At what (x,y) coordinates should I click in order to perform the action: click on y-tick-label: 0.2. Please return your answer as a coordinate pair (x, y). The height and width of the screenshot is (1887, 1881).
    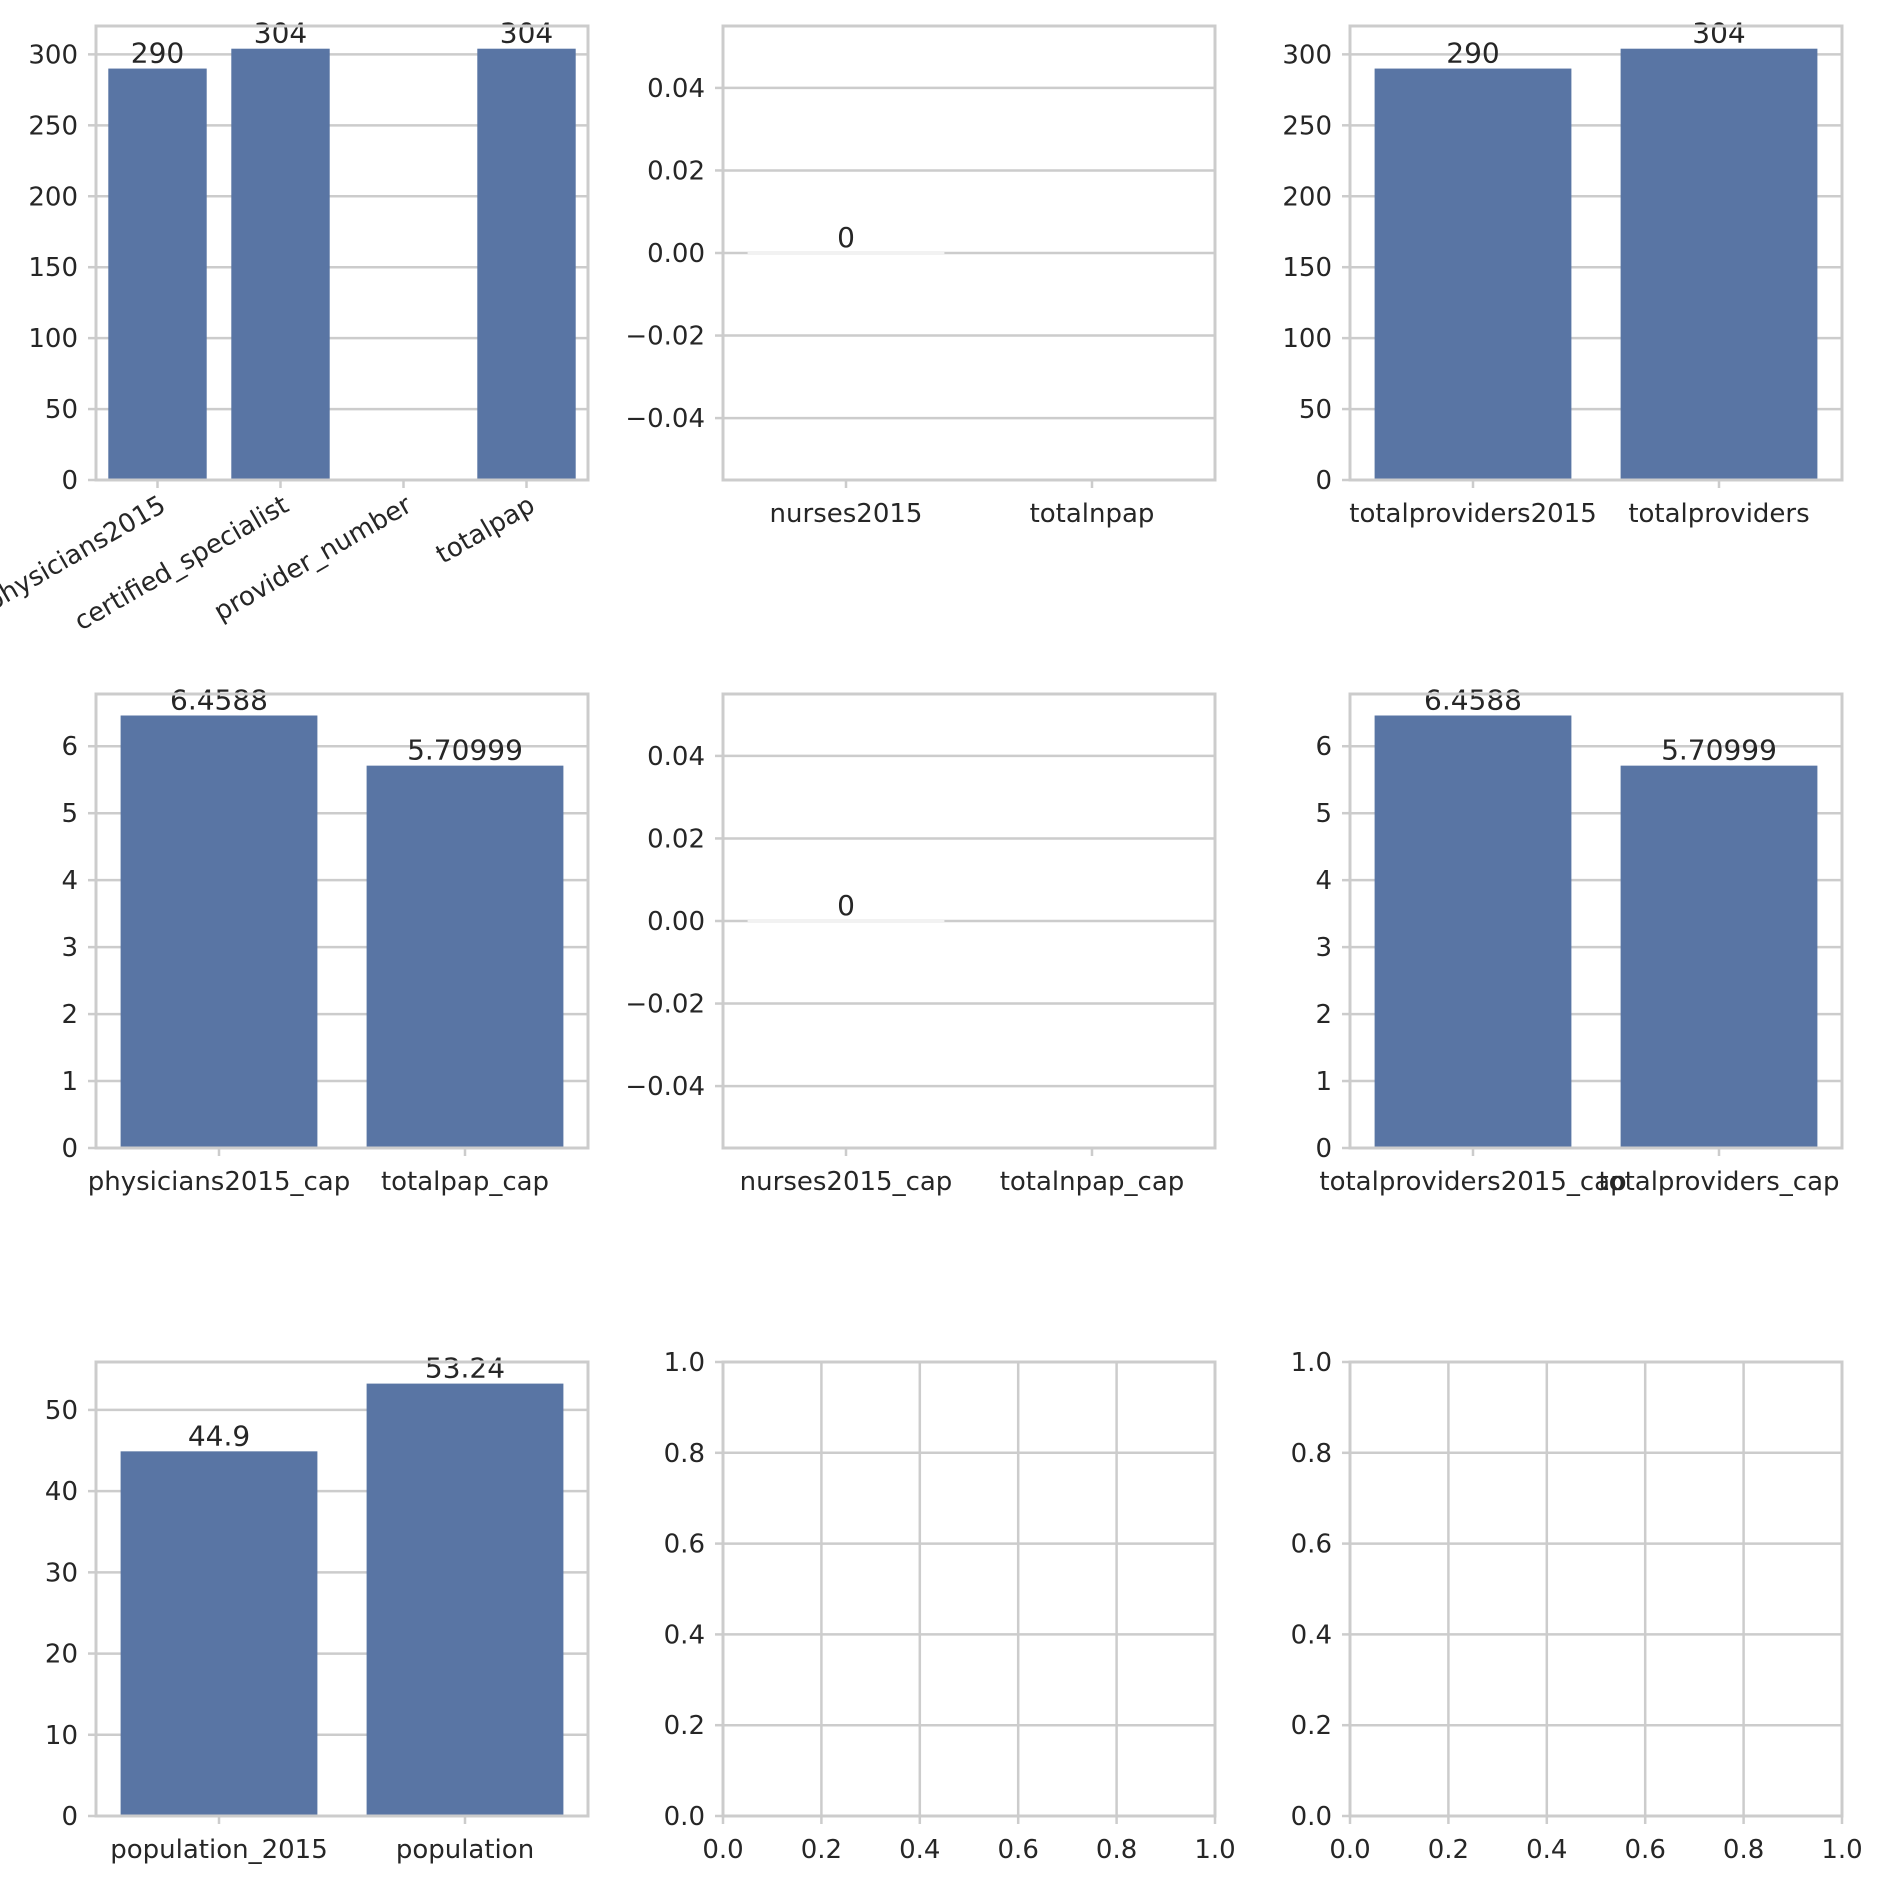
    Looking at the image, I should click on (684, 1726).